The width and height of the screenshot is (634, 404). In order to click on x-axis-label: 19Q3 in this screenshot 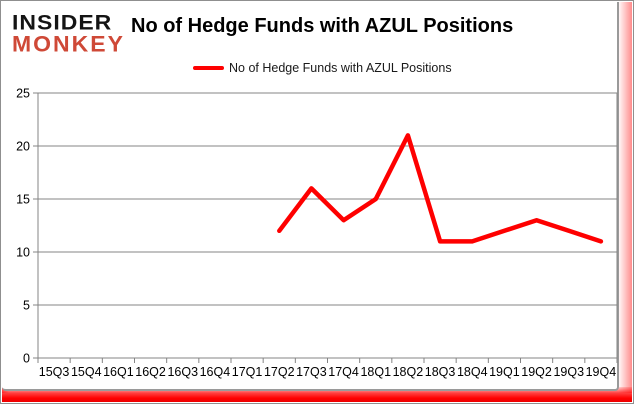, I will do `click(568, 372)`.